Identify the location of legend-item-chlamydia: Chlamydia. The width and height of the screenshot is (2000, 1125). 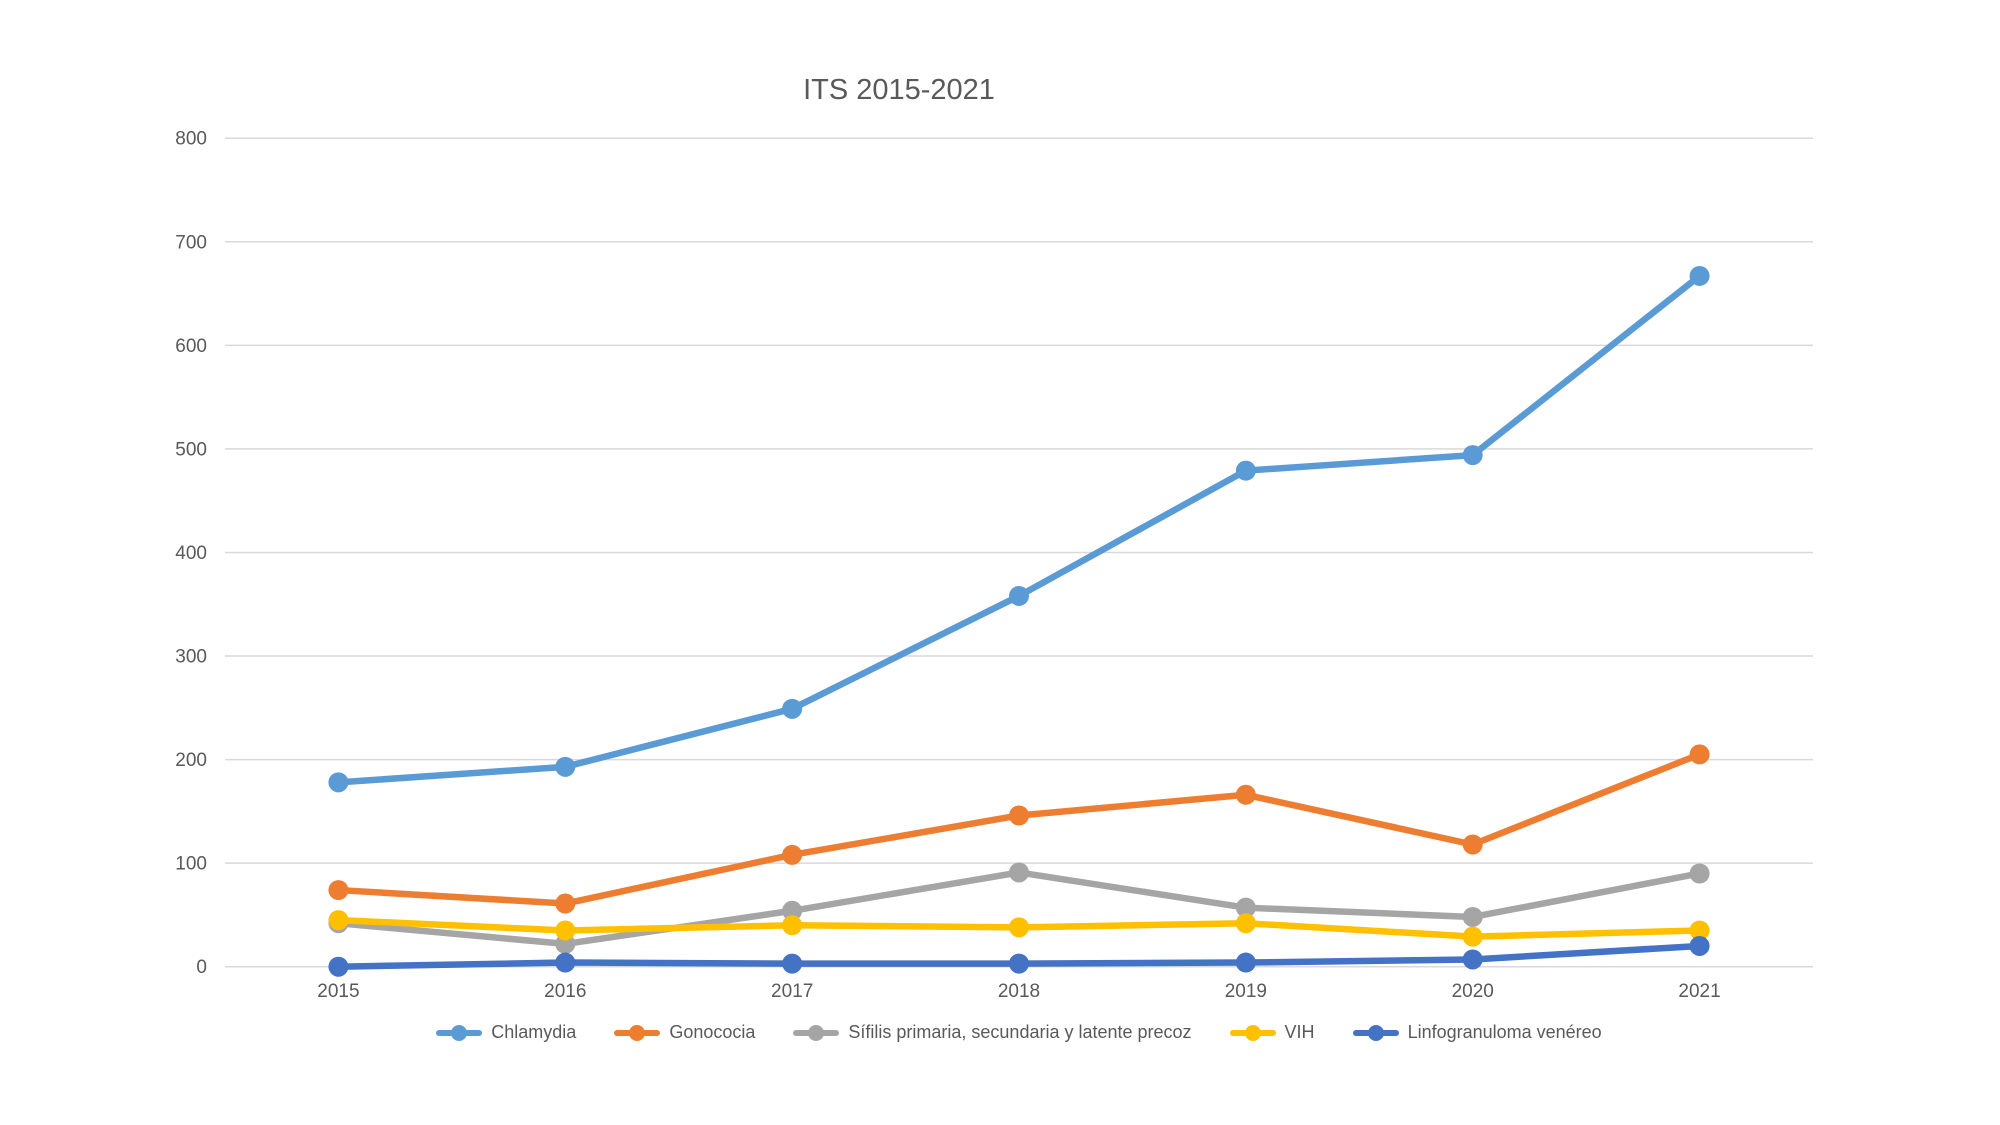
(506, 1032).